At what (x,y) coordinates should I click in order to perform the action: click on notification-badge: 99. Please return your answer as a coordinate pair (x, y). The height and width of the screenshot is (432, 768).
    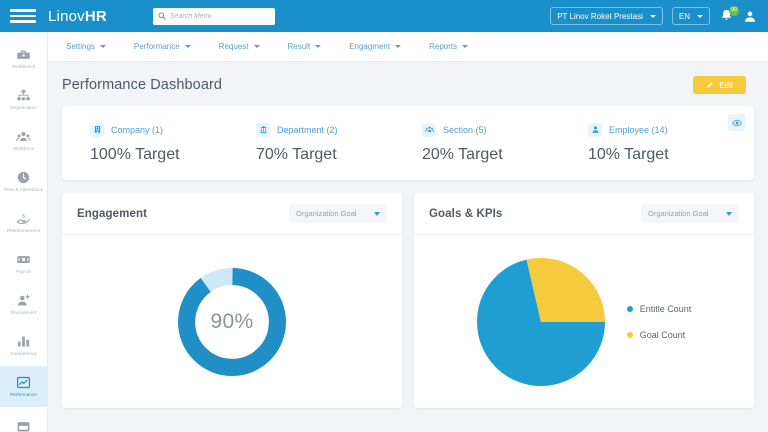
    Looking at the image, I should click on (734, 11).